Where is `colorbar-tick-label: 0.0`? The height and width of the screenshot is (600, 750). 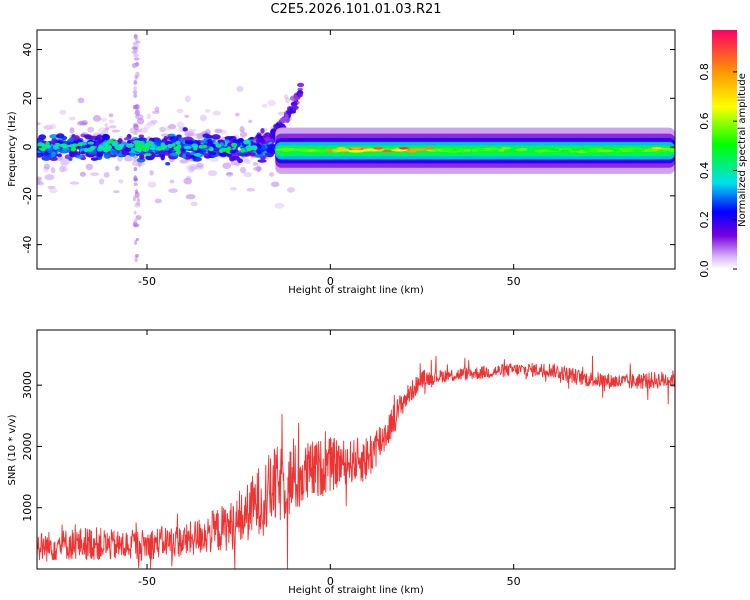 colorbar-tick-label: 0.0 is located at coordinates (704, 269).